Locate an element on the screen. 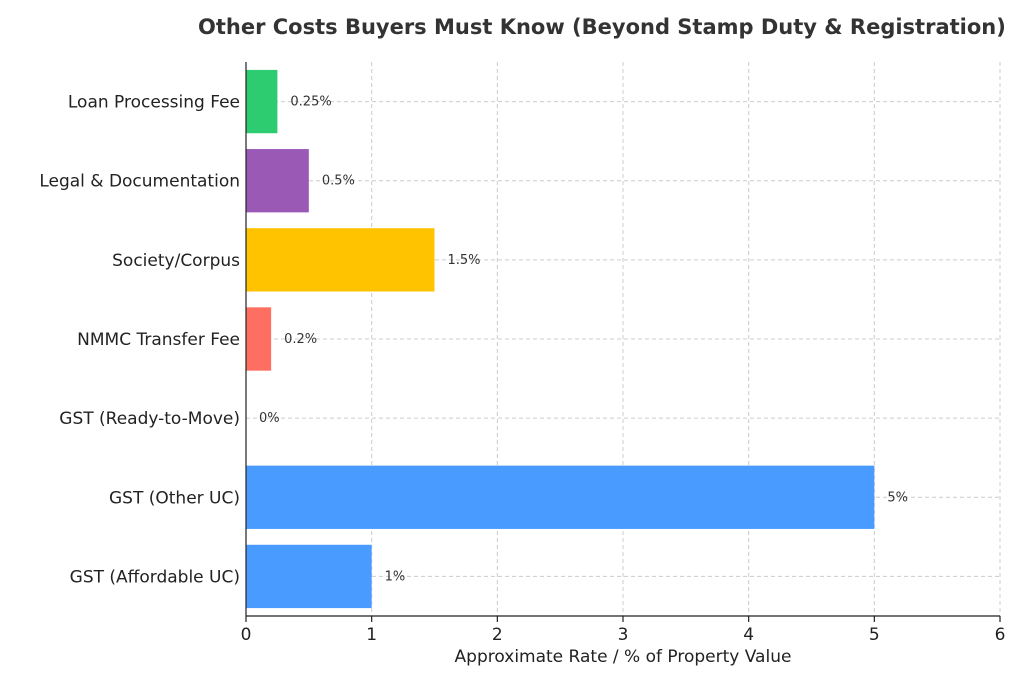 The image size is (1024, 683). bar-value-label: 1.5% is located at coordinates (464, 260).